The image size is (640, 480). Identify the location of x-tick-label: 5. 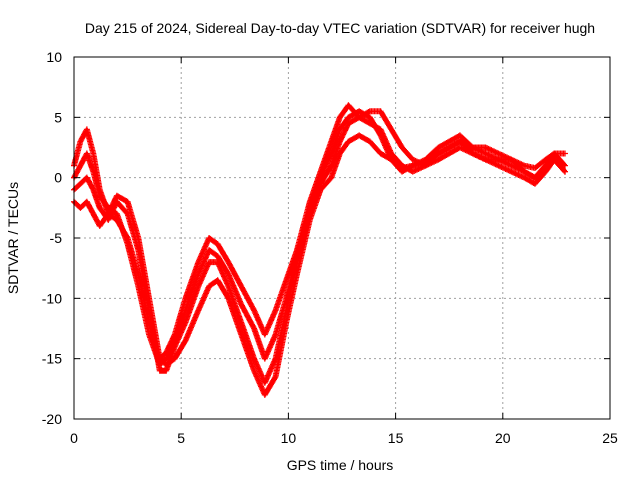
(181, 438).